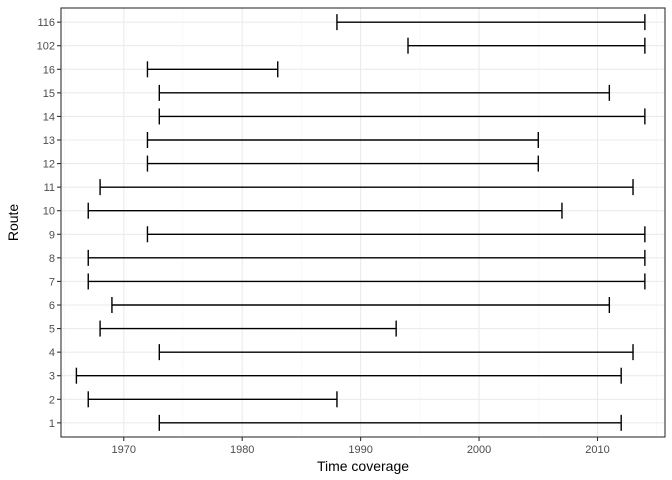 The image size is (672, 480). Describe the element at coordinates (46, 47) in the screenshot. I see `y-tick-label: 102` at that location.